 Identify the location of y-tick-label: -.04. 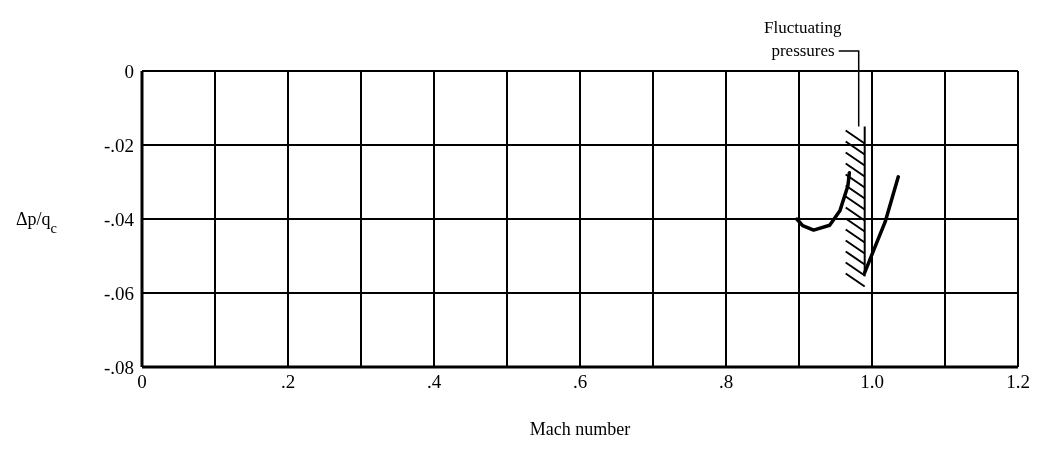
(119, 219).